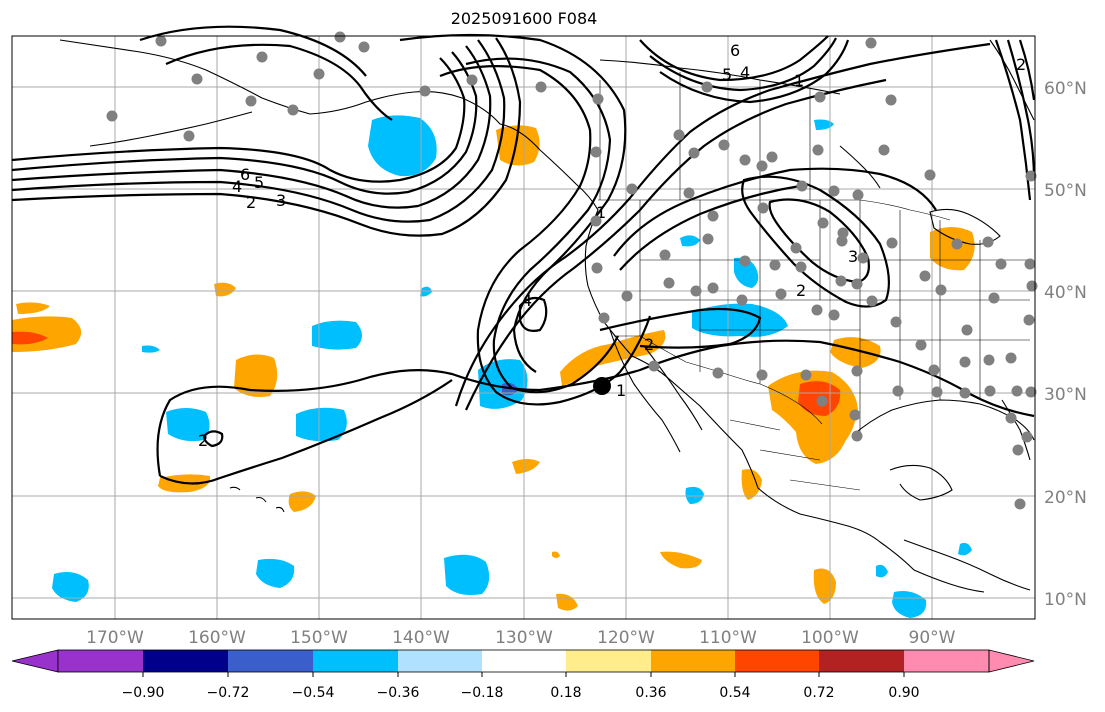 The height and width of the screenshot is (712, 1105). Describe the element at coordinates (228, 693) in the screenshot. I see `colorbar-tick-label: −0.72` at that location.